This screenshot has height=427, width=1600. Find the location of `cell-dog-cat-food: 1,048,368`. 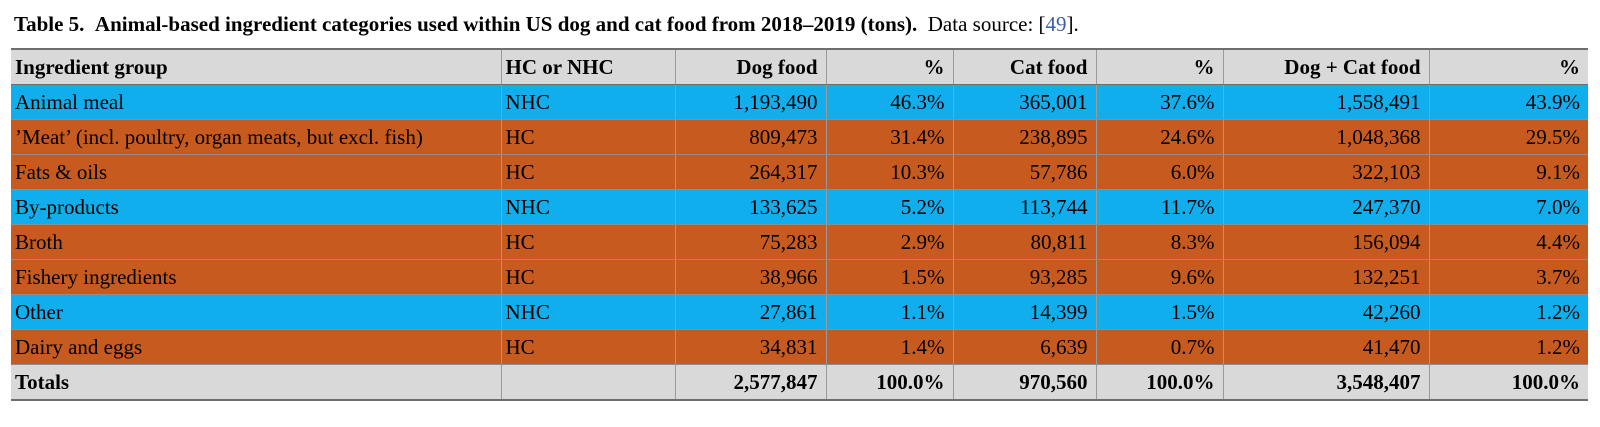

cell-dog-cat-food: 1,048,368 is located at coordinates (1326, 137).